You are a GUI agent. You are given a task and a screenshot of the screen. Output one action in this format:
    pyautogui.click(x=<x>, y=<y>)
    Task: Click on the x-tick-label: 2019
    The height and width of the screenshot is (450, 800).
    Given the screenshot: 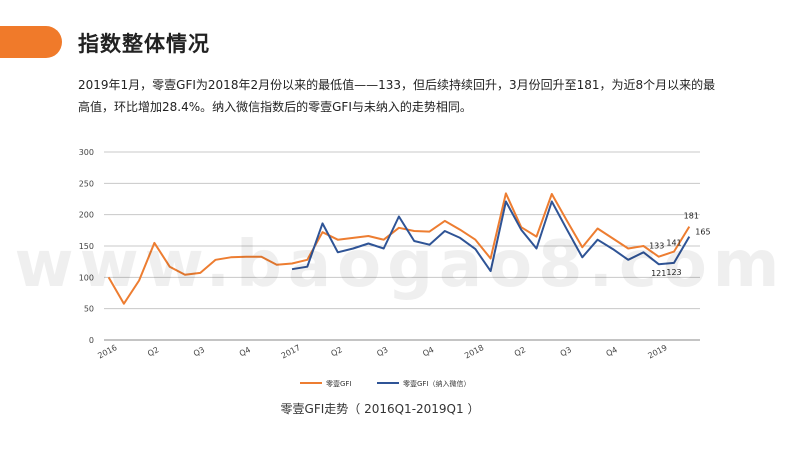 What is the action you would take?
    pyautogui.click(x=657, y=352)
    